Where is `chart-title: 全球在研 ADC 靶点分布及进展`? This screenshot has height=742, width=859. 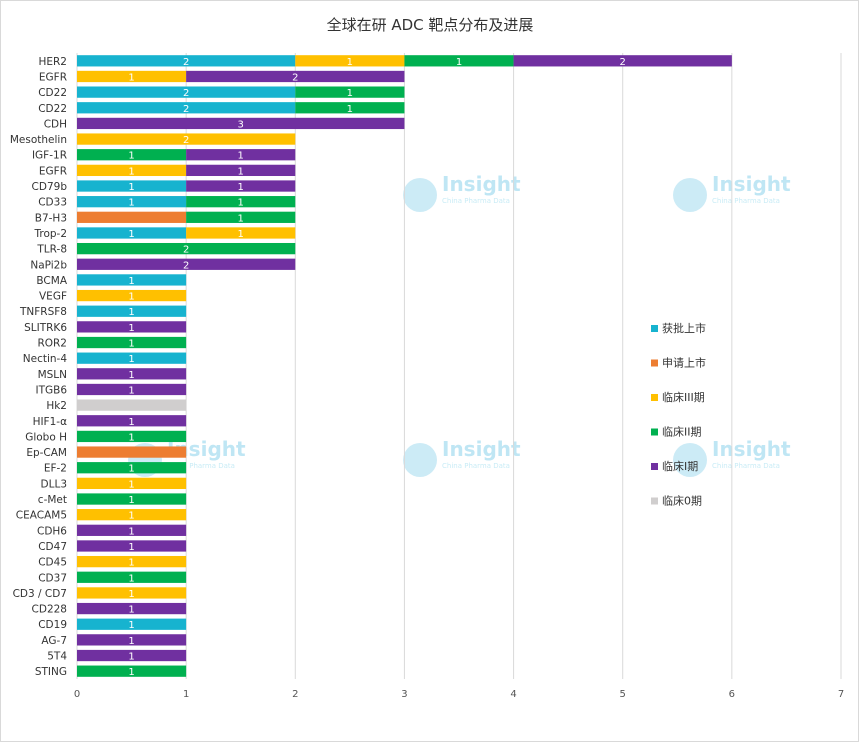
chart-title: 全球在研 ADC 靶点分布及进展 is located at coordinates (430, 25).